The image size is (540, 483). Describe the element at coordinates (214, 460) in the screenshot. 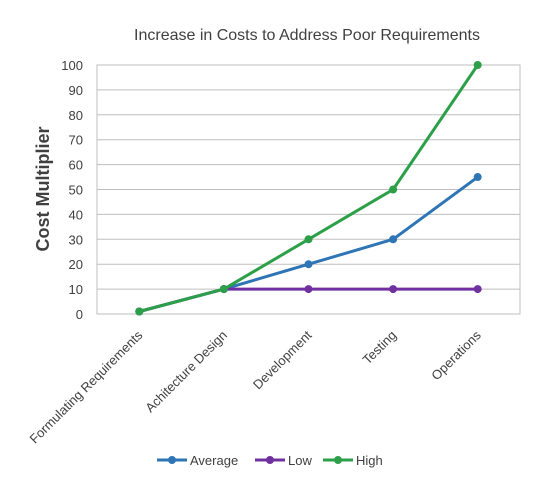

I see `legend-label: Average` at that location.